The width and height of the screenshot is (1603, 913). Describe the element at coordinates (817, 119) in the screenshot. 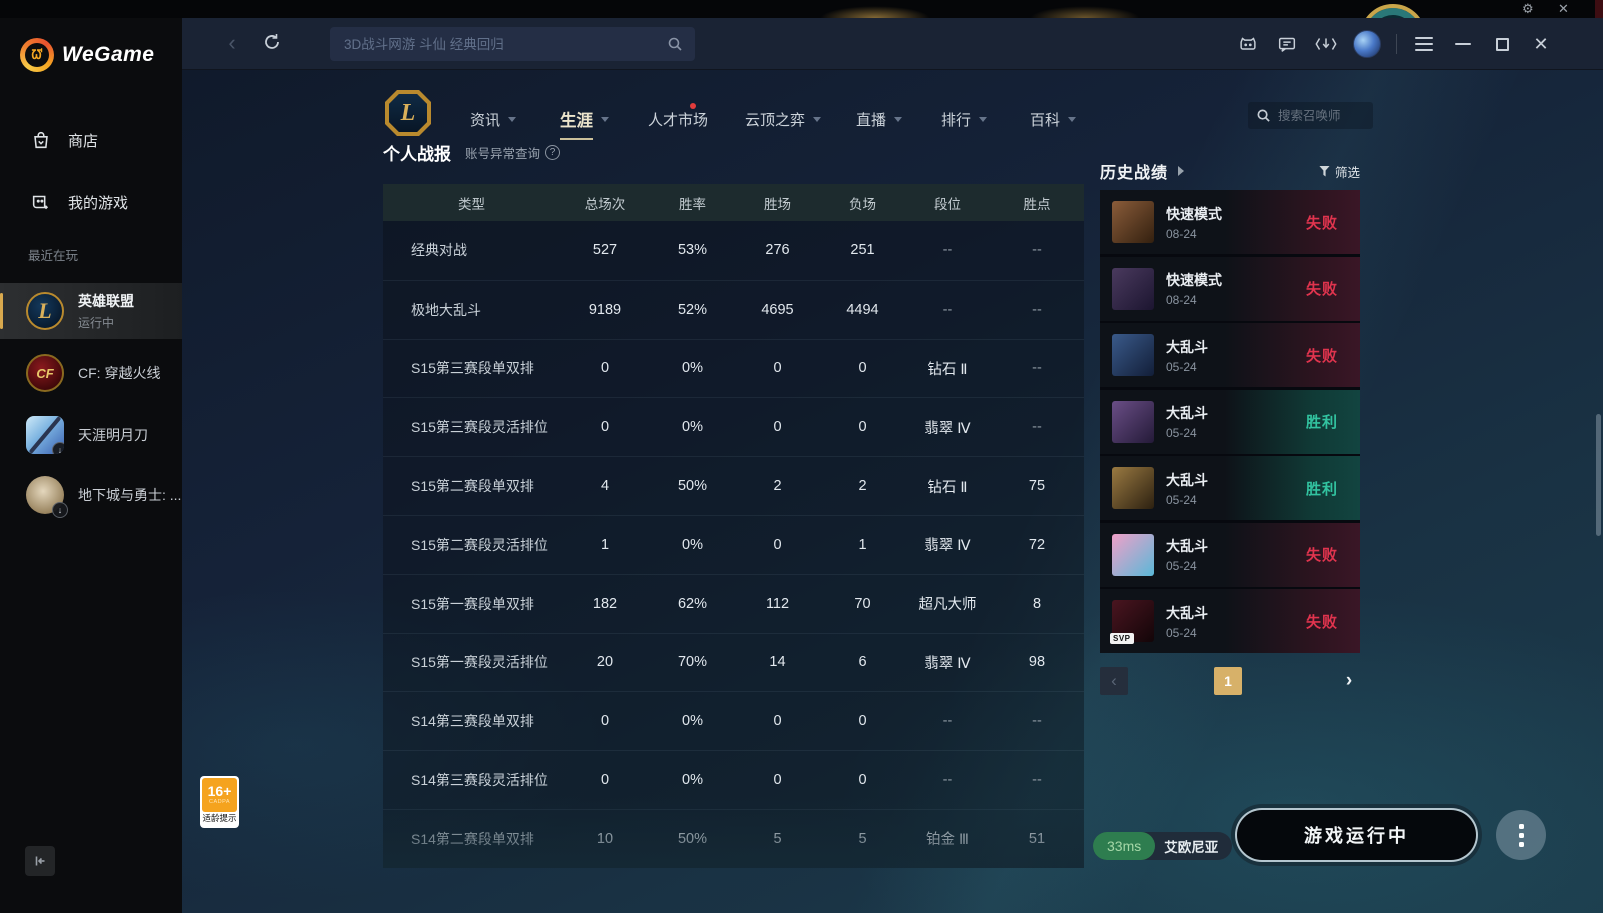

I see `chevron-down-icon` at that location.